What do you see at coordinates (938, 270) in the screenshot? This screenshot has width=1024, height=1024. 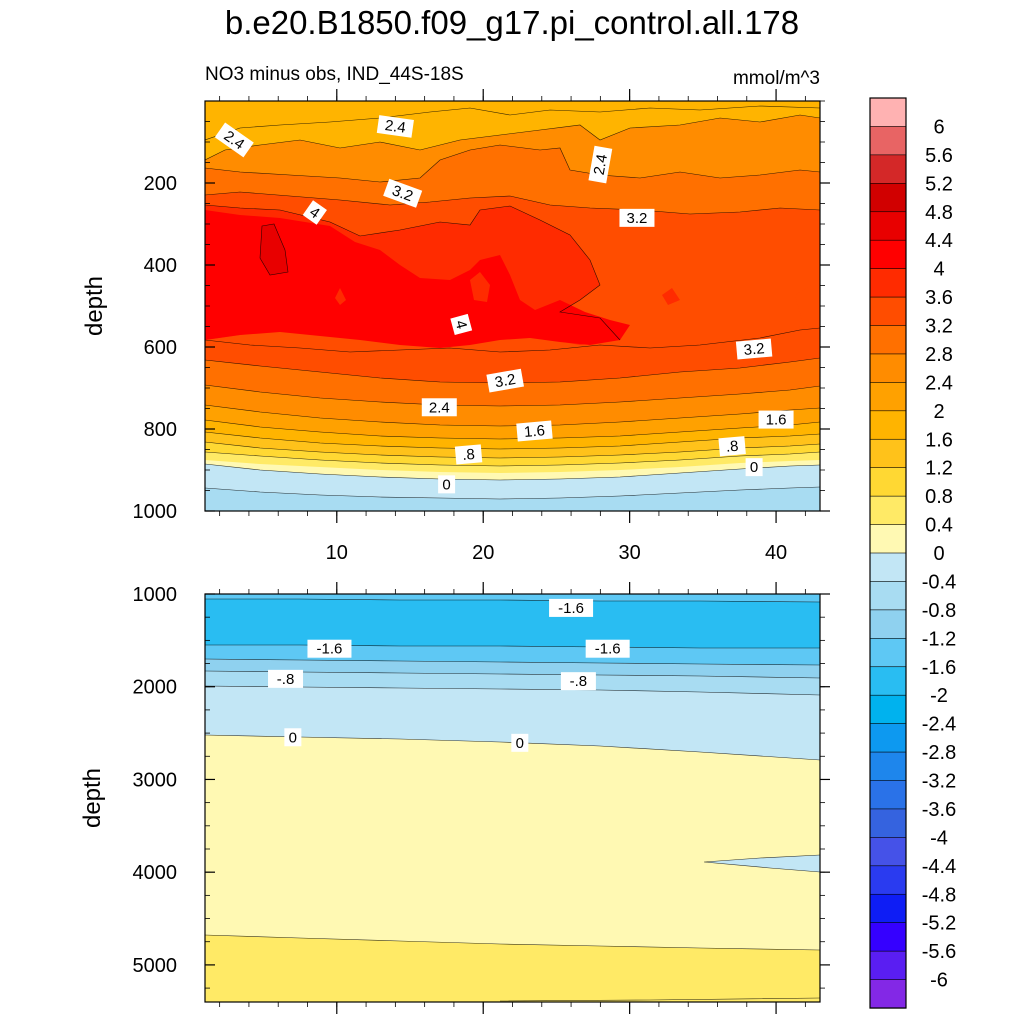 I see `colorbar-label: 4` at bounding box center [938, 270].